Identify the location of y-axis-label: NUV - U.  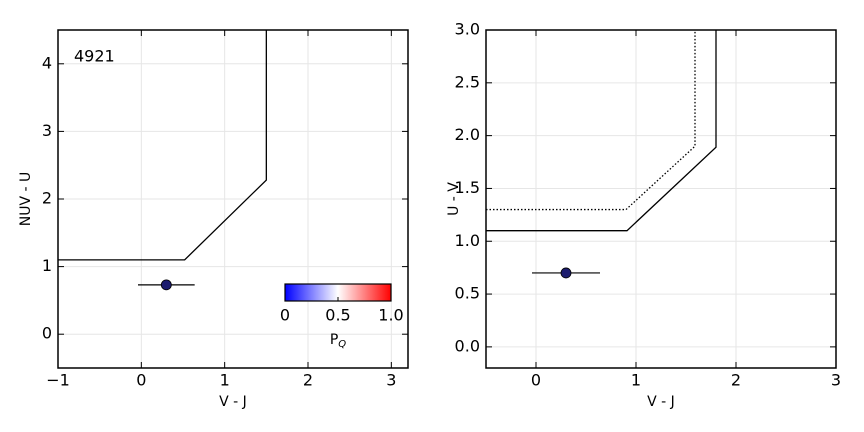
(26, 199).